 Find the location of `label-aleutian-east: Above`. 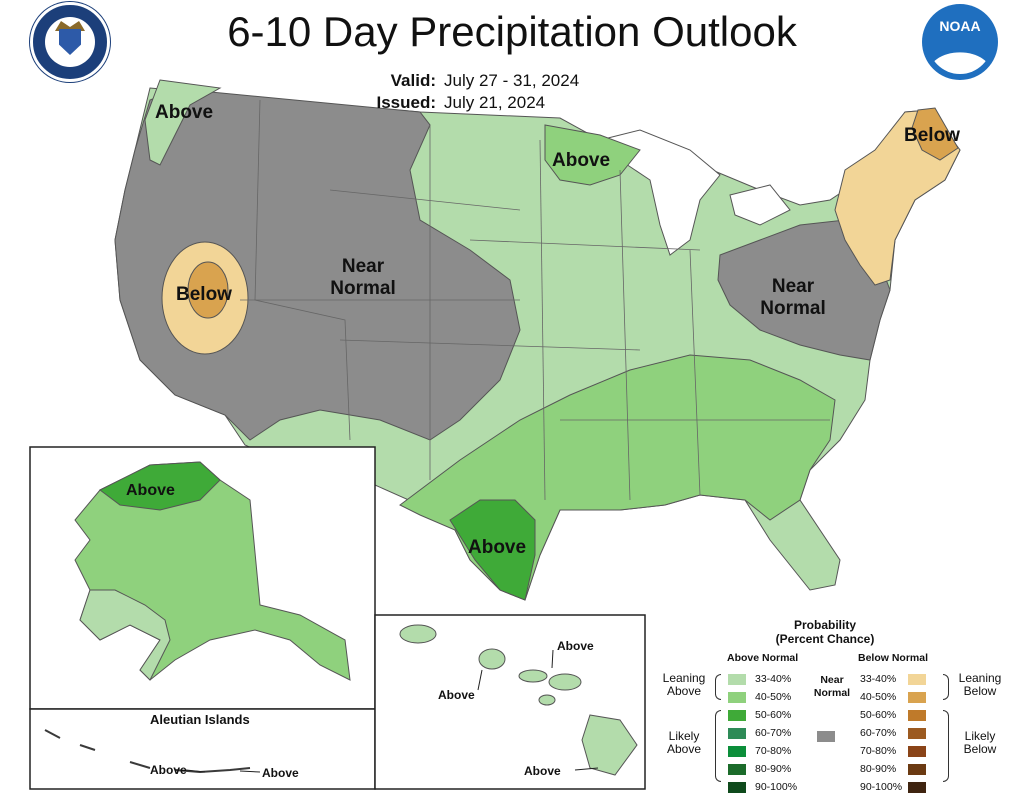

label-aleutian-east: Above is located at coordinates (280, 773).